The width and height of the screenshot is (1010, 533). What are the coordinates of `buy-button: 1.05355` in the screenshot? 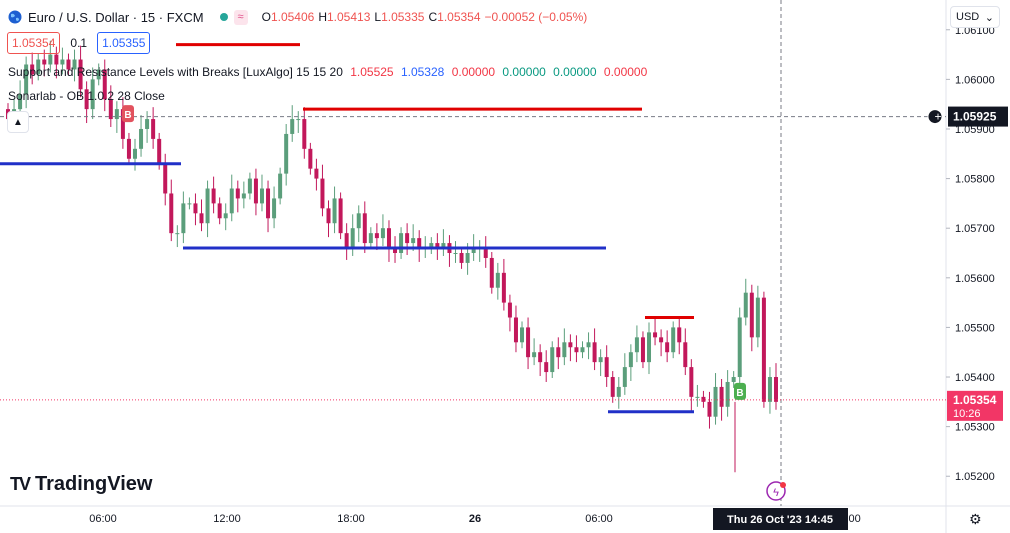 It's located at (124, 43).